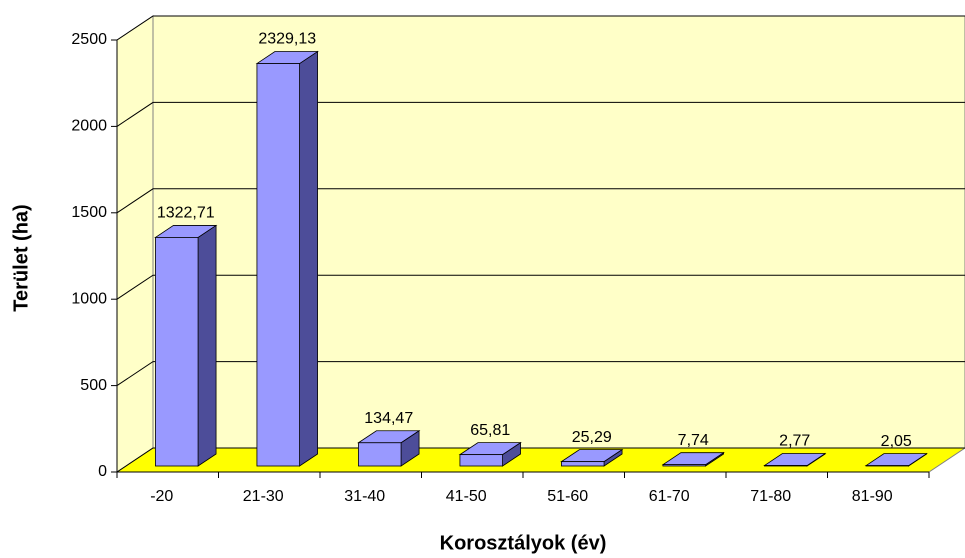 This screenshot has height=558, width=965. Describe the element at coordinates (490, 430) in the screenshot. I see `value-label: 65,81` at that location.